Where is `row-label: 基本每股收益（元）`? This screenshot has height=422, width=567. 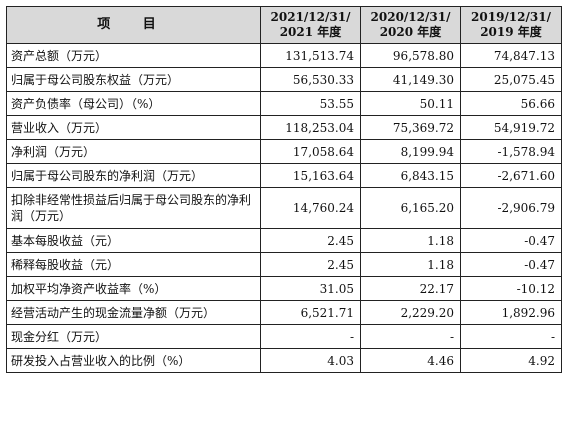 row-label: 基本每股收益（元） is located at coordinates (133, 240).